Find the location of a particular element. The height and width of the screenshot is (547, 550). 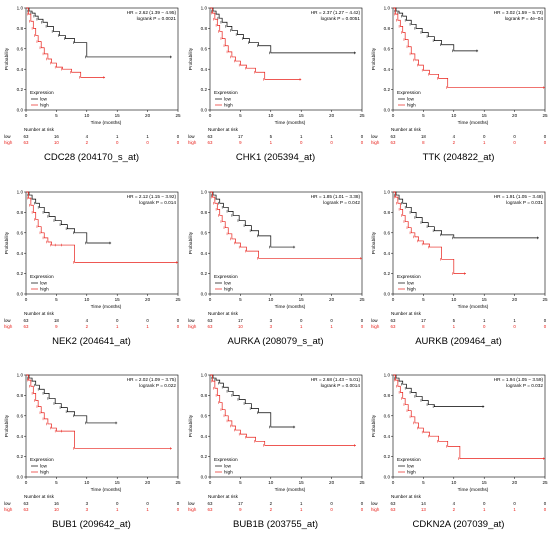

gene-title: CDKN2A (207039_at) is located at coordinates (458, 524).